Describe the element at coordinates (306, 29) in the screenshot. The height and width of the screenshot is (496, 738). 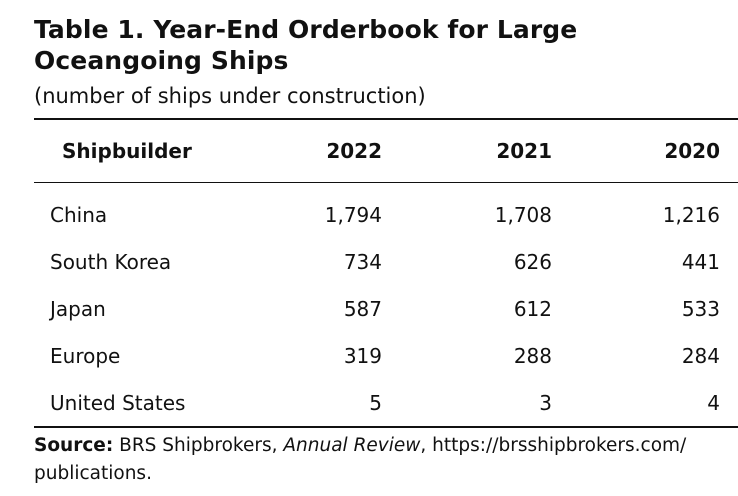
I see `table-title-line-1: Table 1. Year-End Orderbook for Large` at that location.